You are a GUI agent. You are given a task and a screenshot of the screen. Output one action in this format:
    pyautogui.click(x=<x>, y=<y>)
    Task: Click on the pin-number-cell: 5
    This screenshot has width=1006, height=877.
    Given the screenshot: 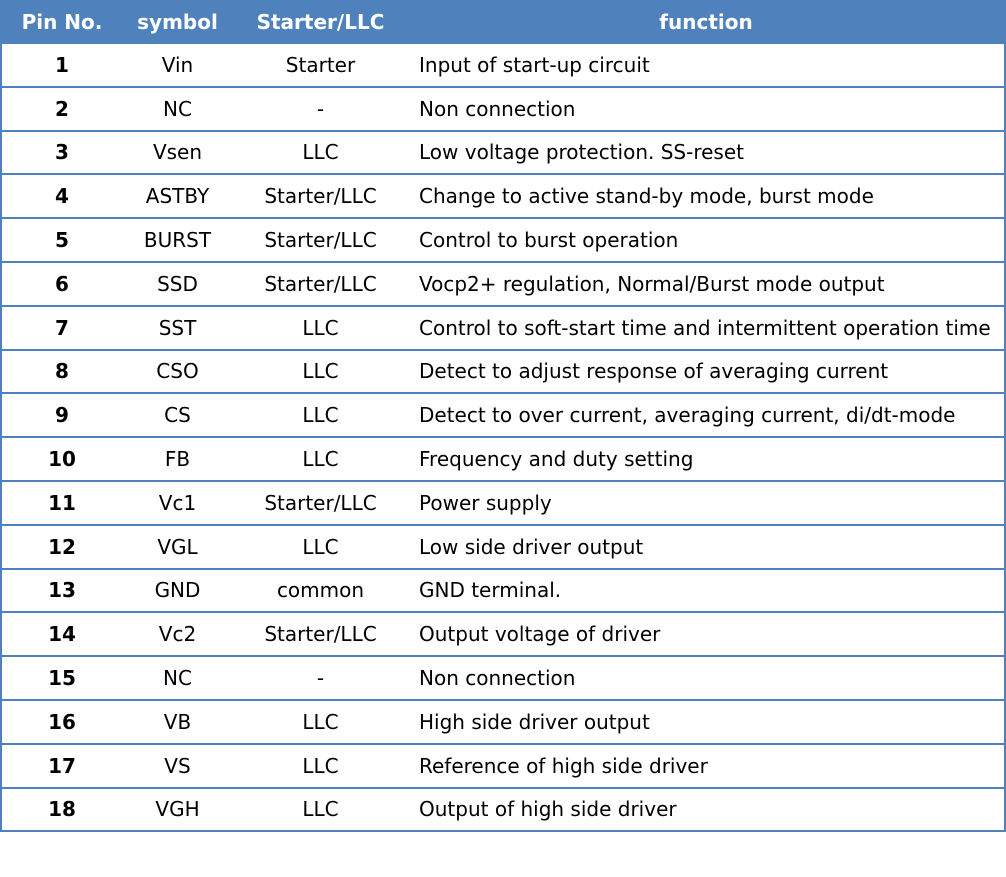 What is the action you would take?
    pyautogui.click(x=62, y=240)
    